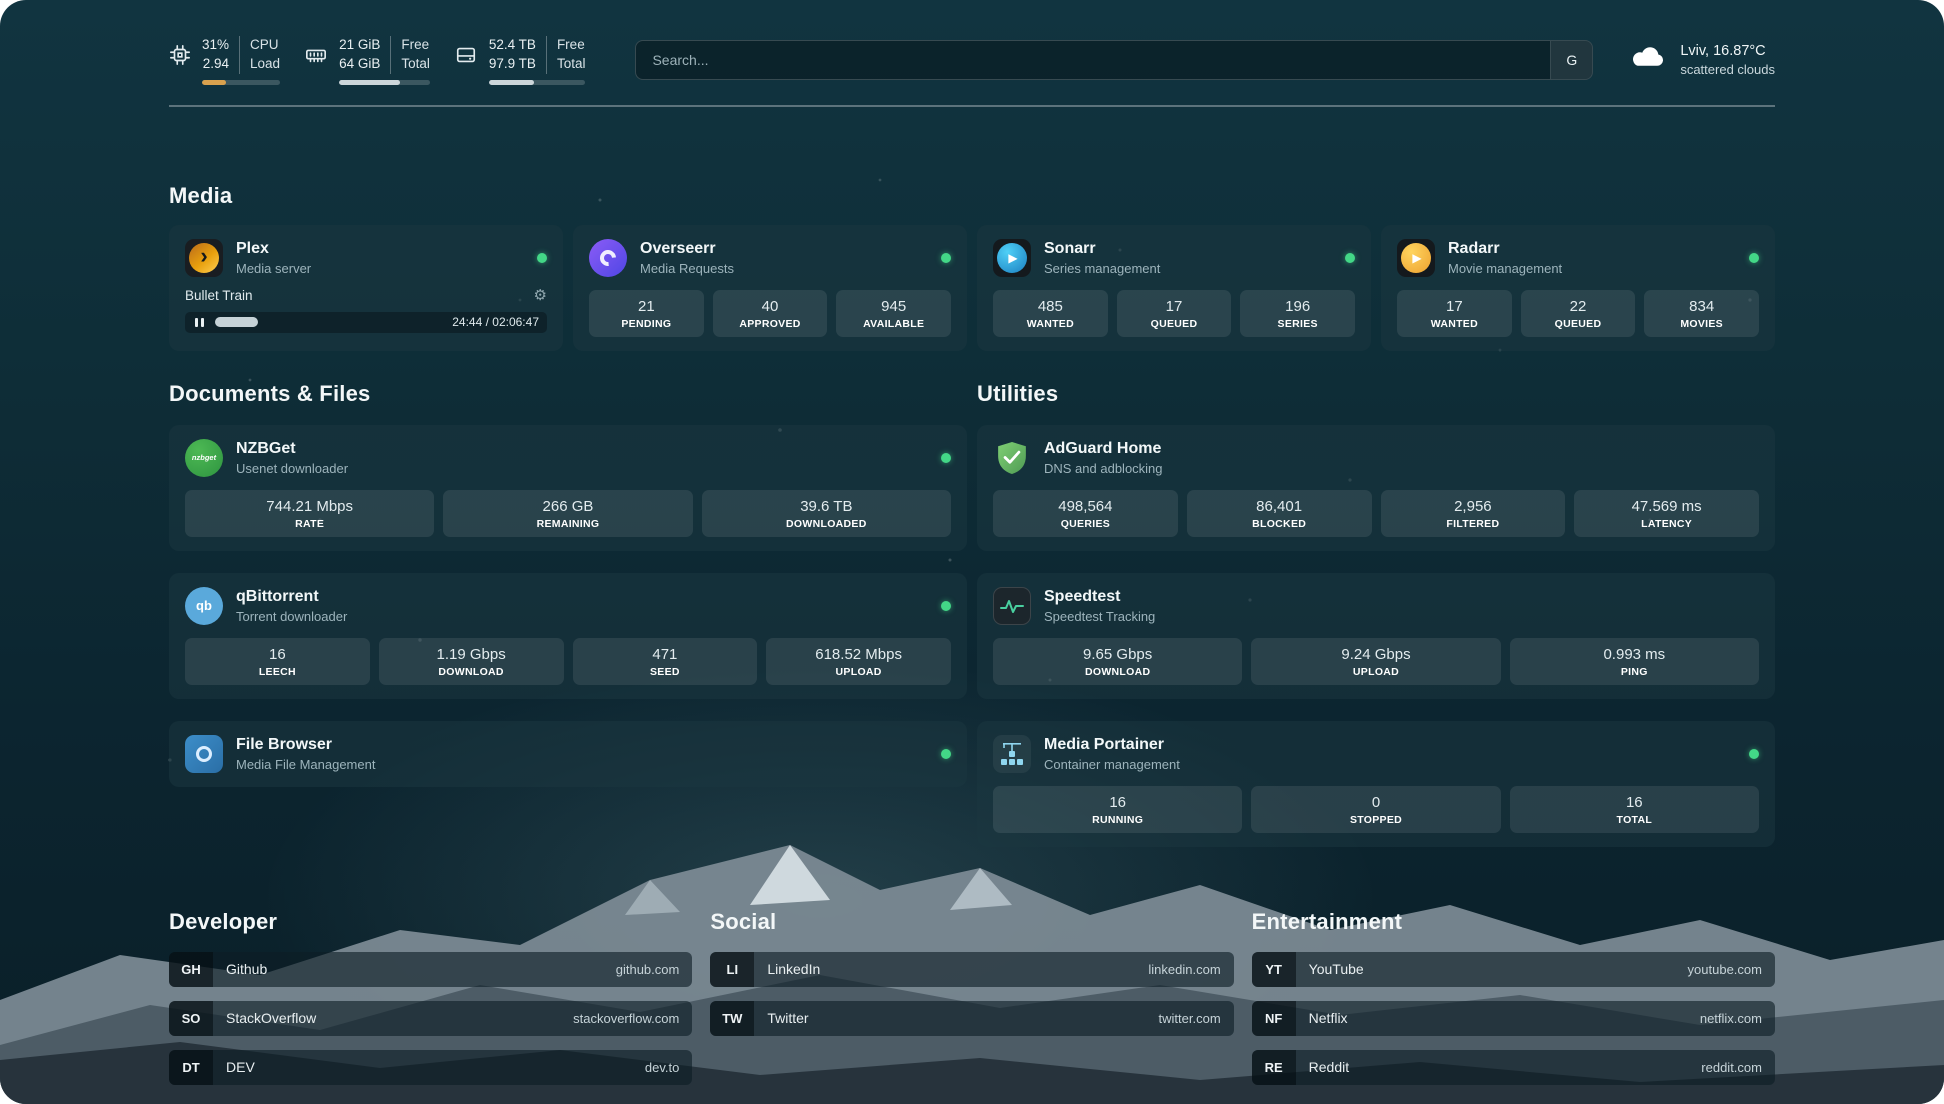 The width and height of the screenshot is (1944, 1104). Describe the element at coordinates (972, 969) in the screenshot. I see `bookmark-linkedin: LI LinkedIn linkedin.com` at that location.